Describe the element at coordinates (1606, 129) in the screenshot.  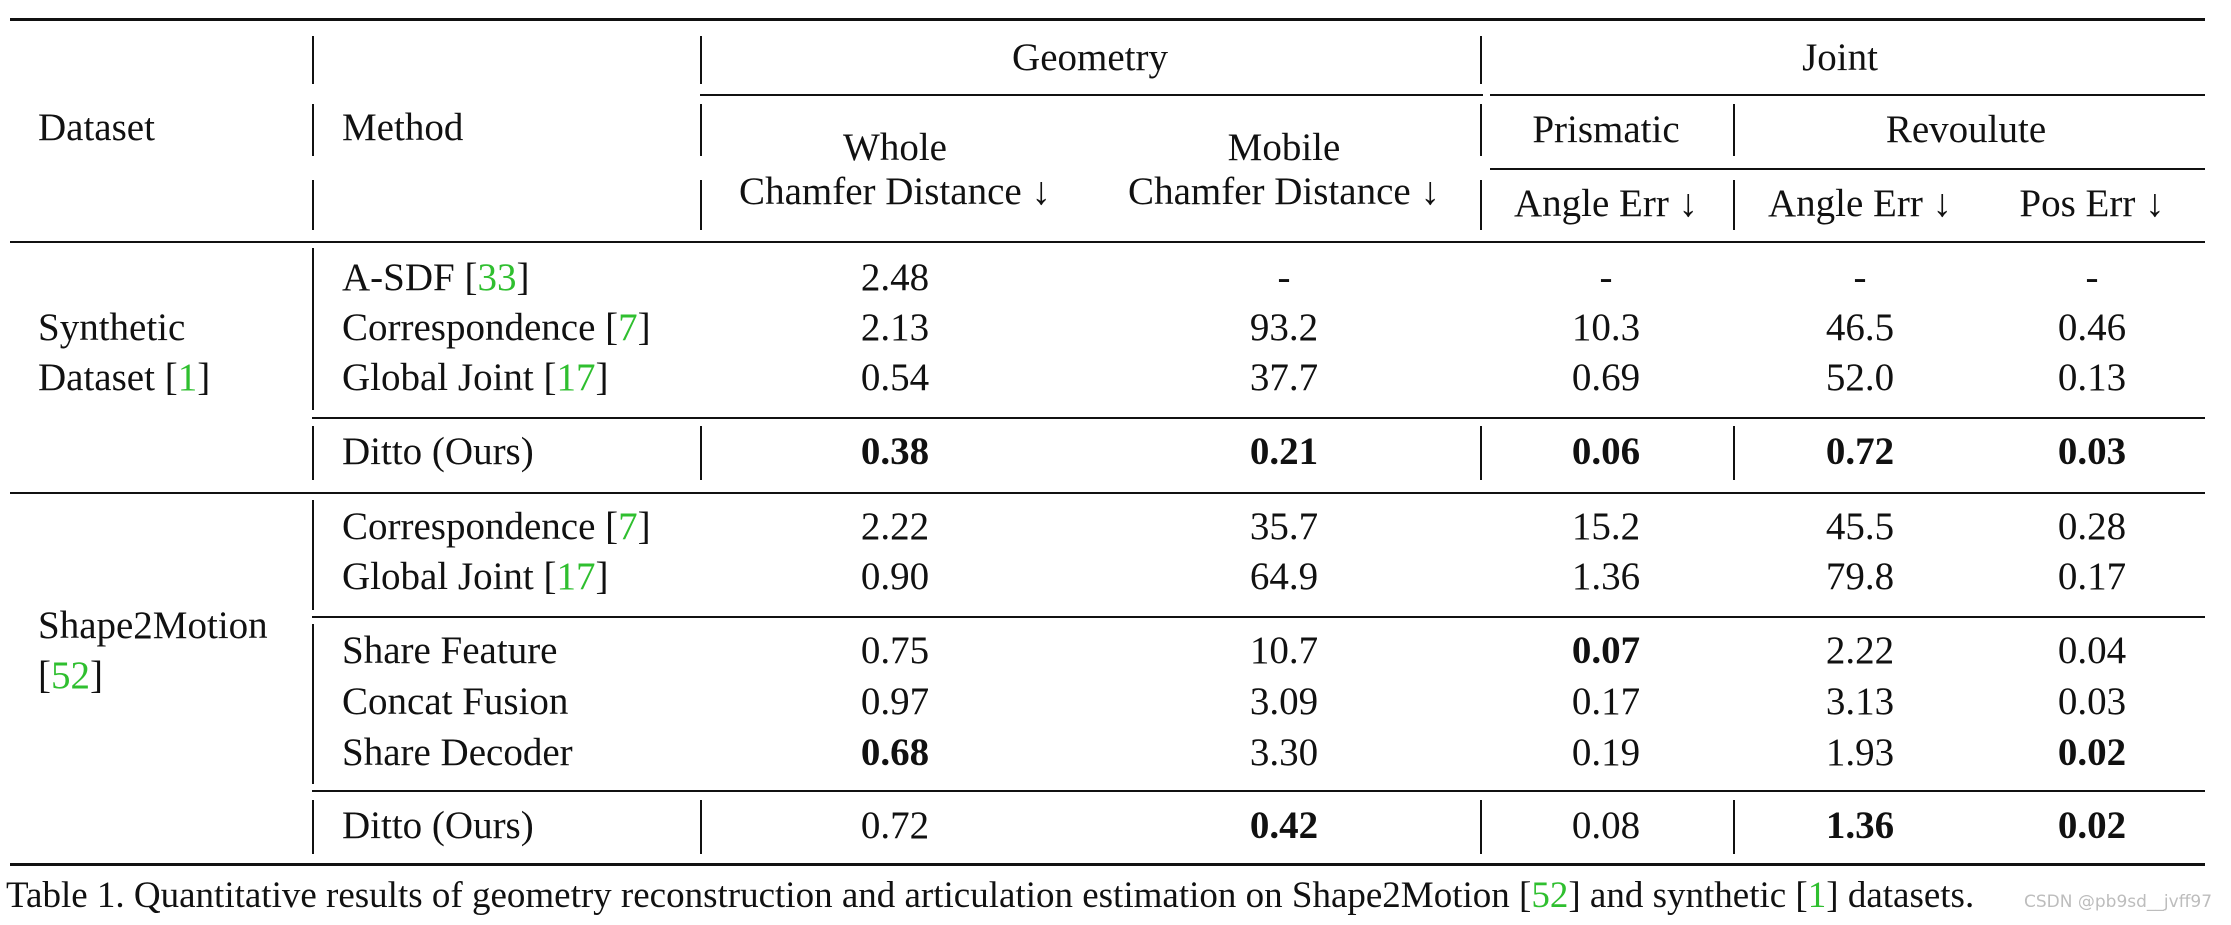
I see `header-prismatic: Prismatic` at that location.